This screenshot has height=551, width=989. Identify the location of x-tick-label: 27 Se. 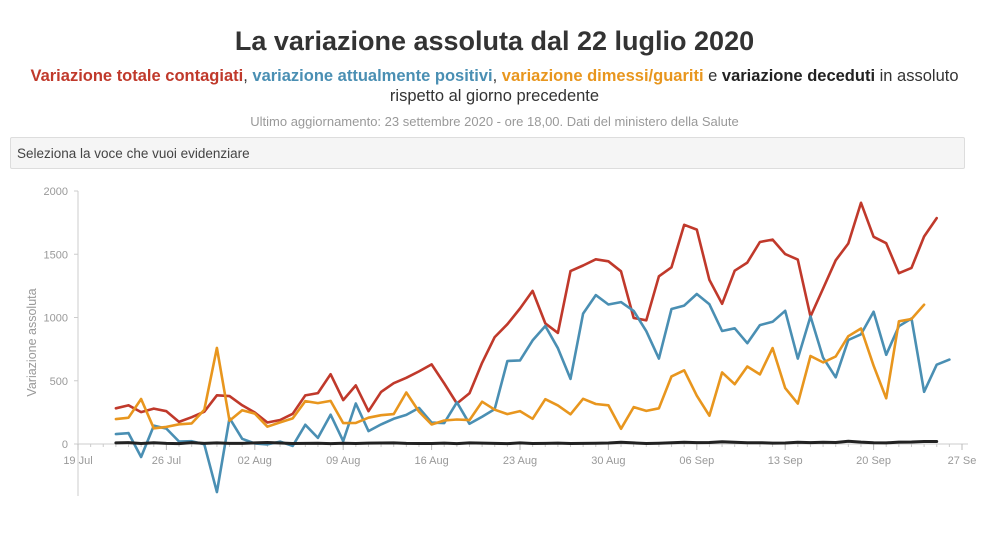
(962, 461).